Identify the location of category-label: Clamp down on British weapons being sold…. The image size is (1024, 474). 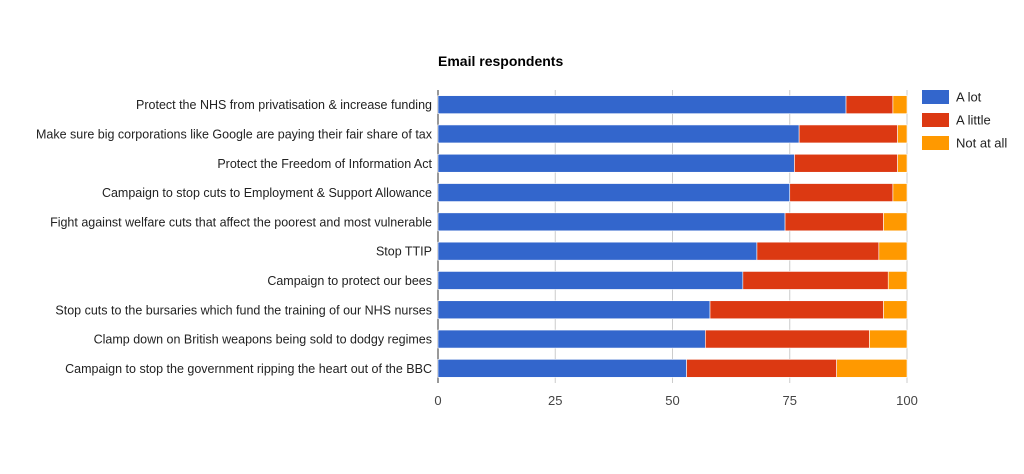
(263, 340).